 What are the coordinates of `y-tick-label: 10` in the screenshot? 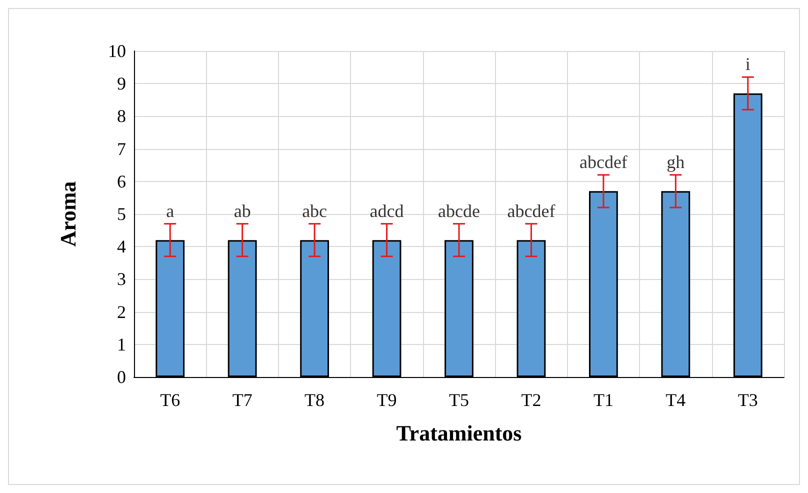 It's located at (117, 51).